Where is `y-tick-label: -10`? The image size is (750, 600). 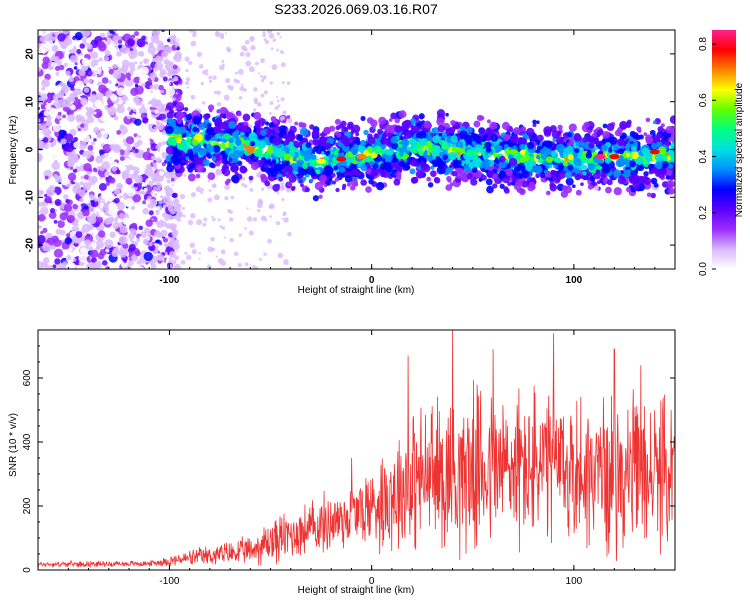
y-tick-label: -10 is located at coordinates (30, 197).